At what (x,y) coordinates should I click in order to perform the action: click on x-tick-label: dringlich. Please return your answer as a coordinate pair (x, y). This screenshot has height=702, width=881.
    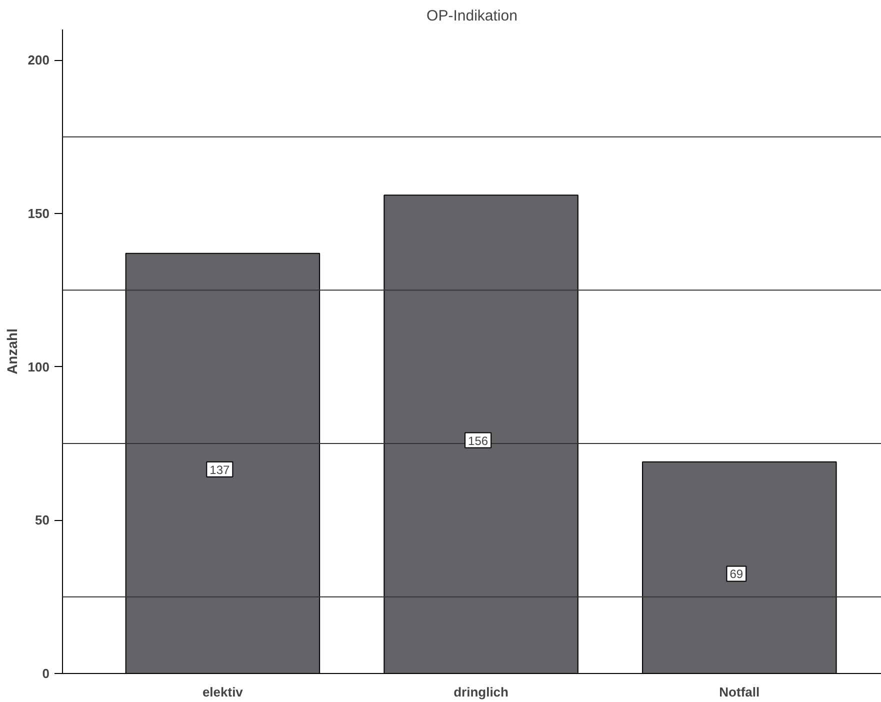
    Looking at the image, I should click on (481, 692).